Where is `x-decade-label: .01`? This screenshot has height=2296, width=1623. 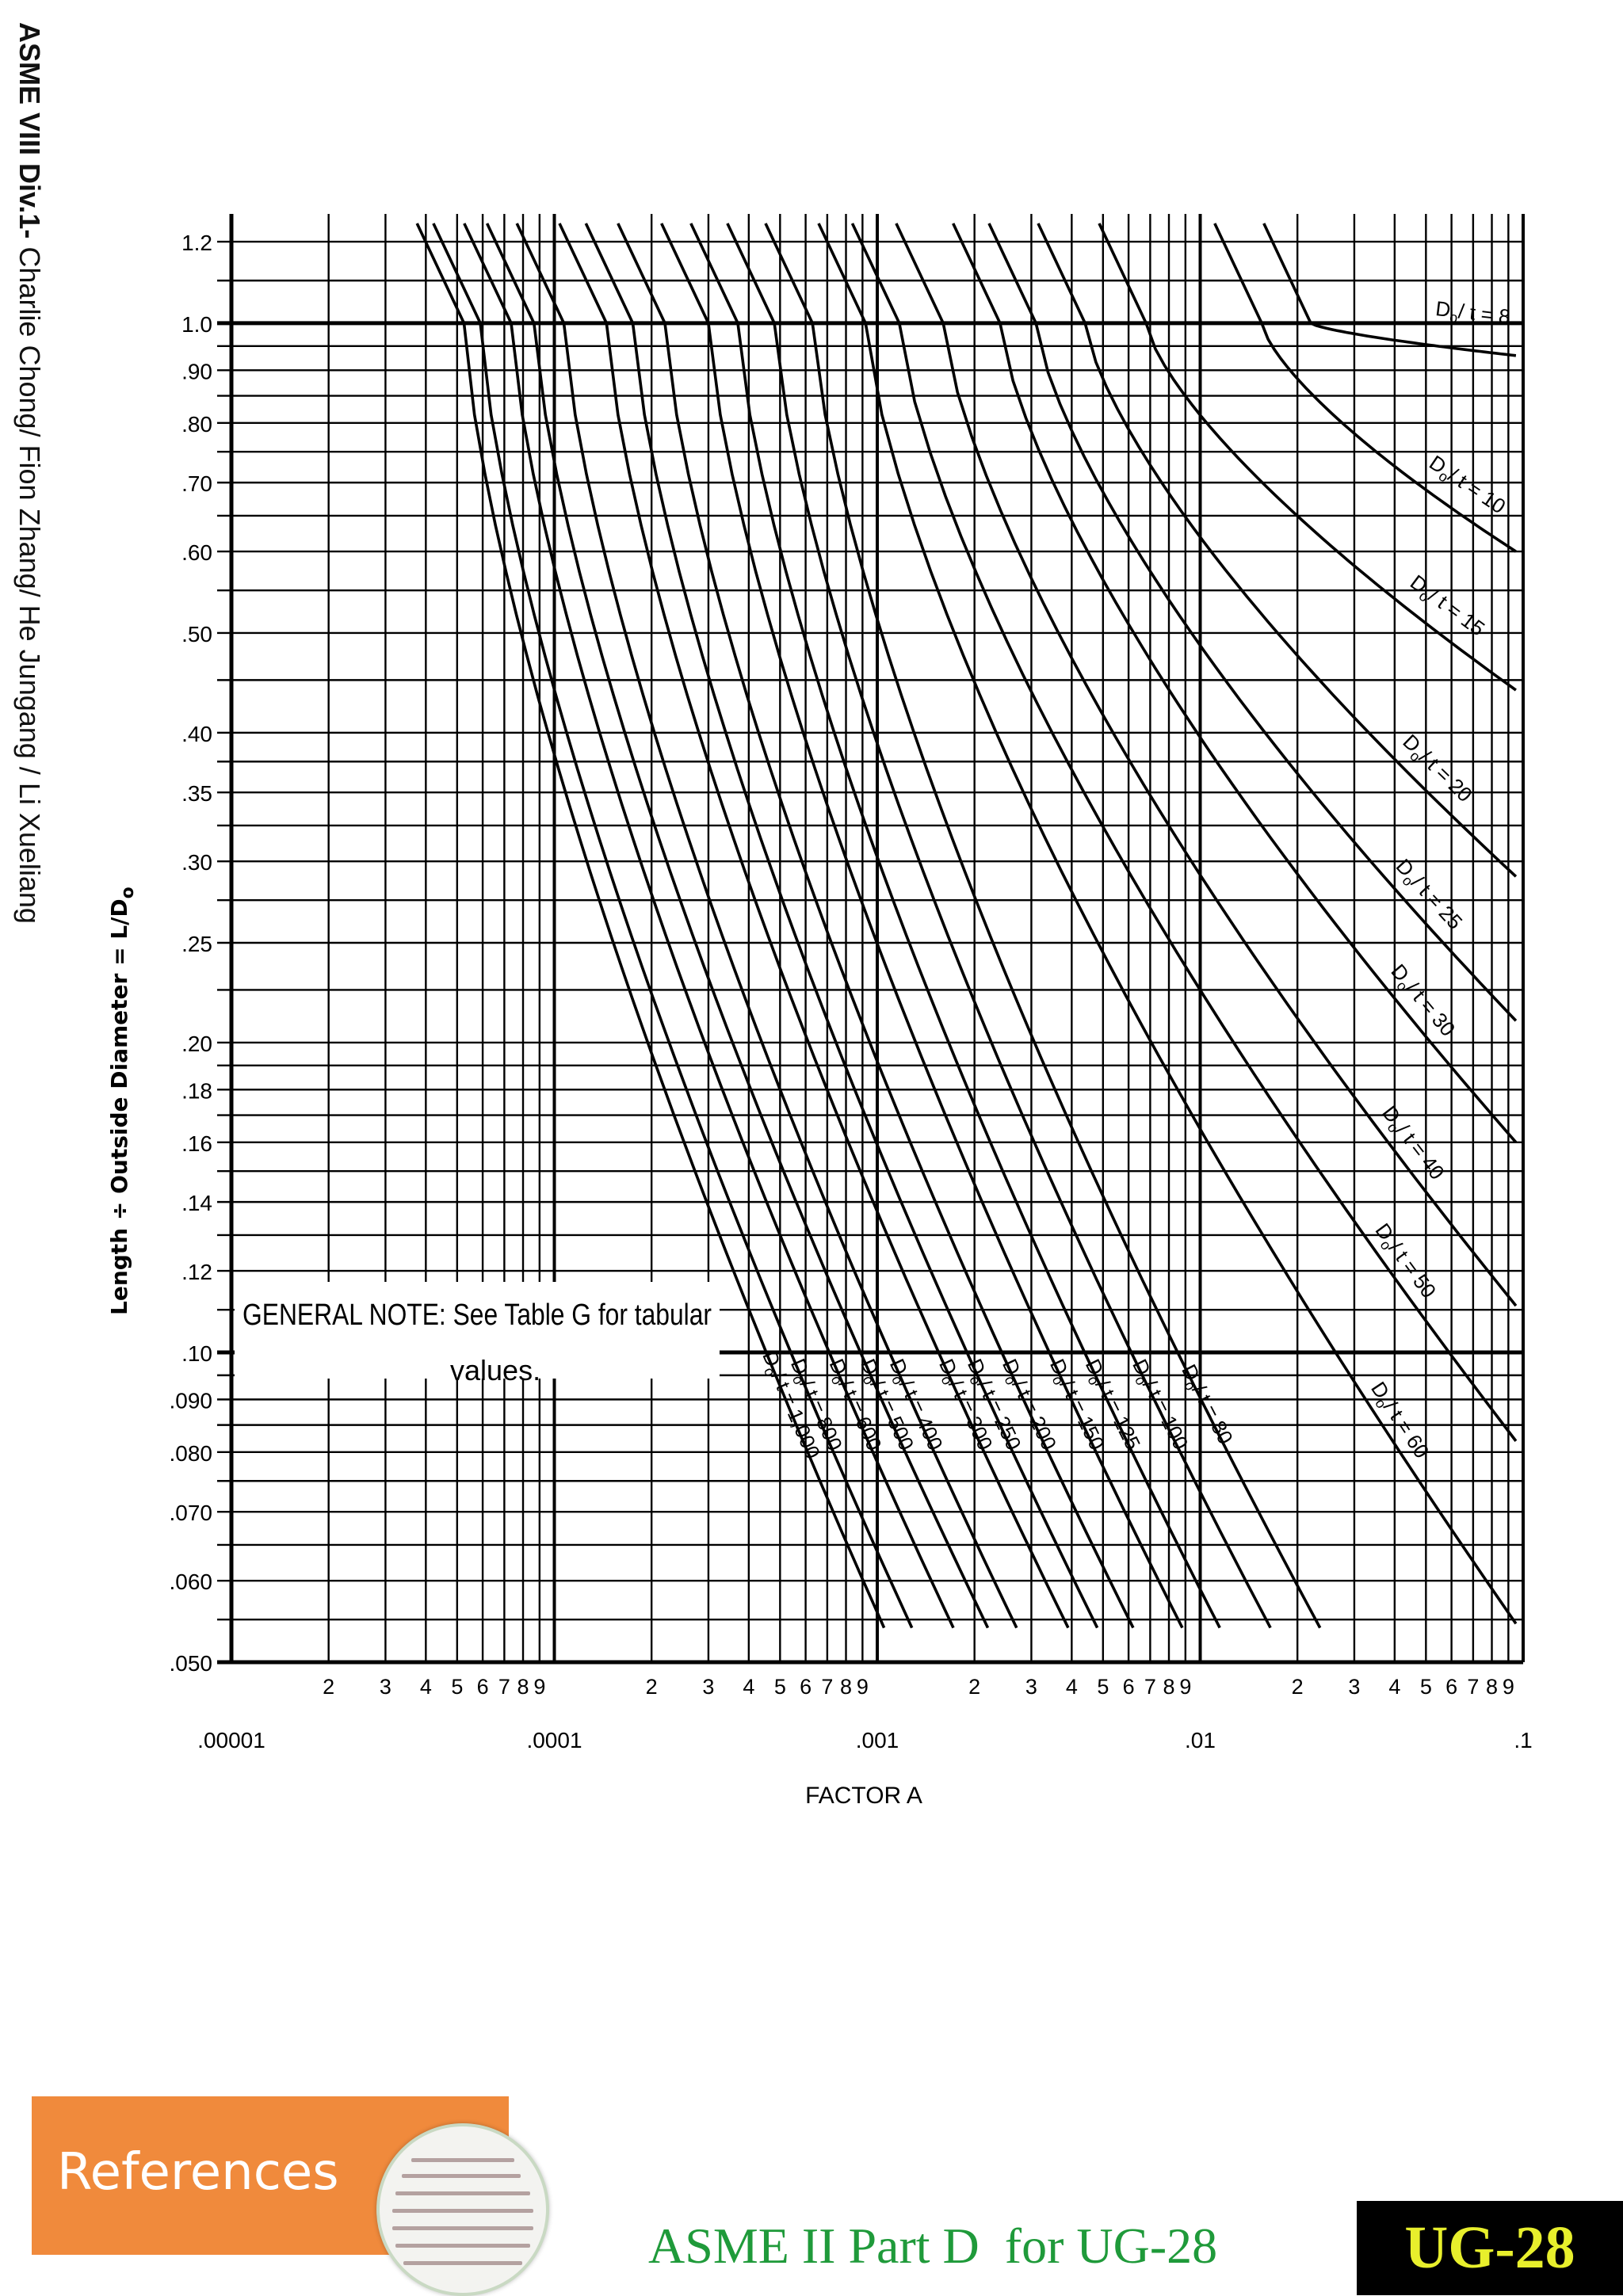
x-decade-label: .01 is located at coordinates (1200, 1740).